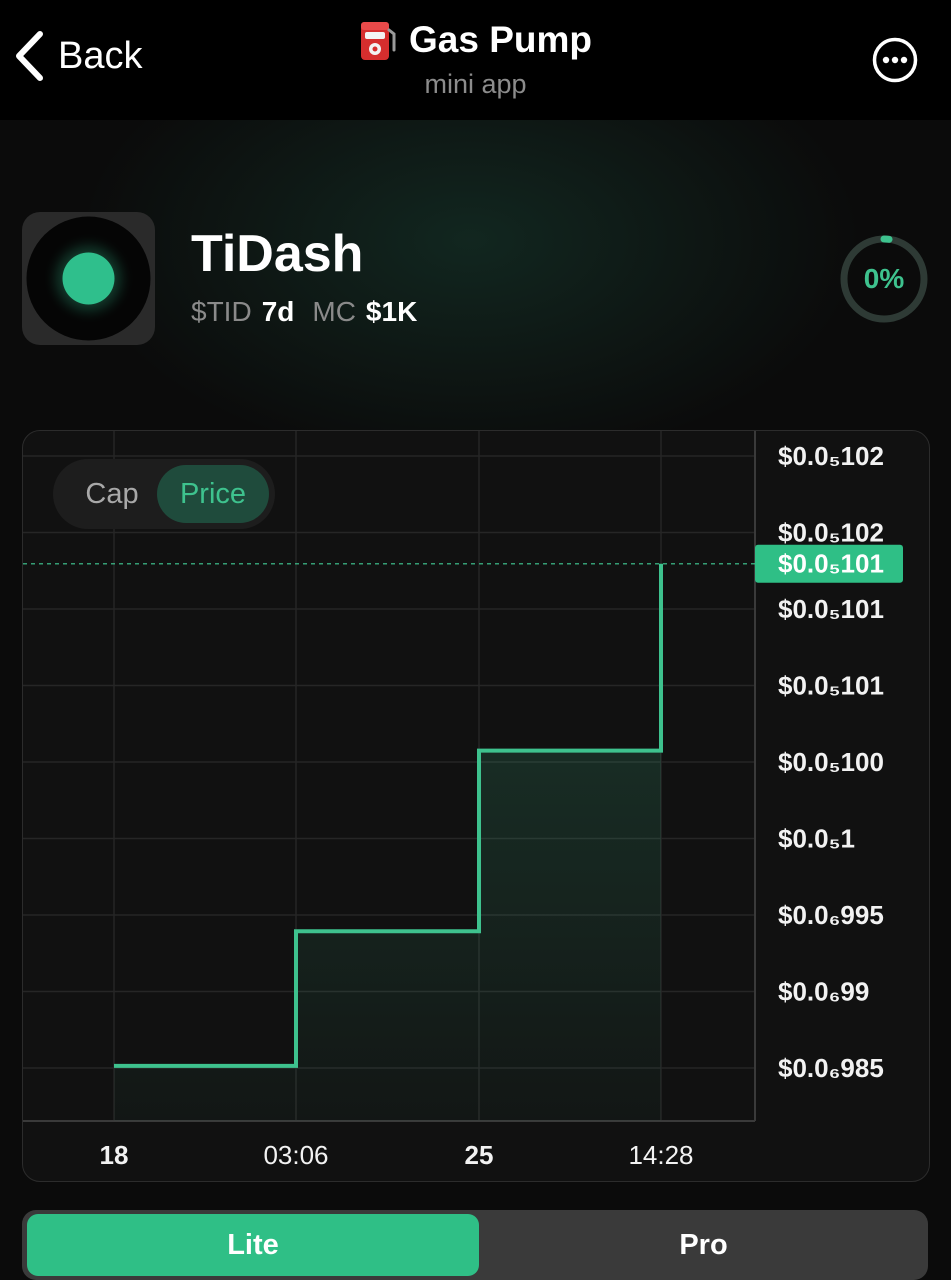  What do you see at coordinates (703, 1244) in the screenshot?
I see `pro-tab: Pro` at bounding box center [703, 1244].